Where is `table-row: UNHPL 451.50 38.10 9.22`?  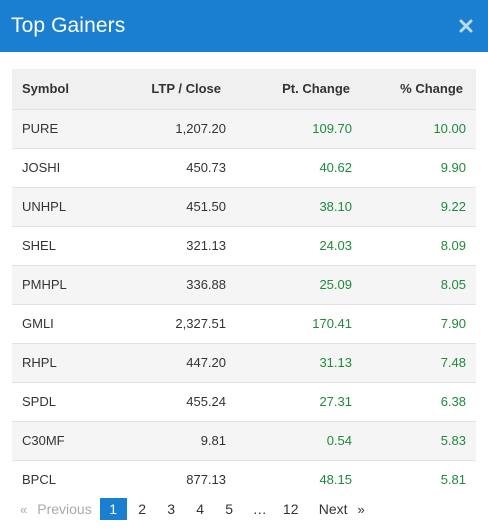 table-row: UNHPL 451.50 38.10 9.22 is located at coordinates (244, 206).